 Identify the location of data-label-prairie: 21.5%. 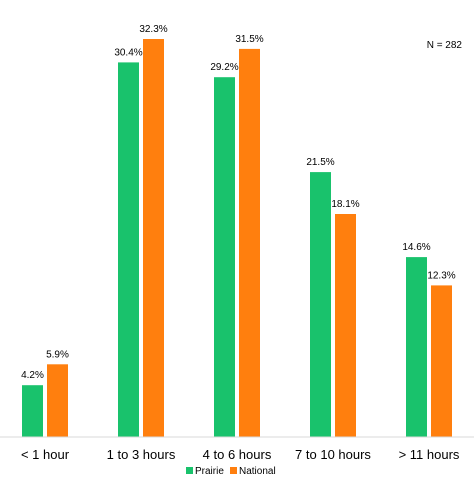
(320, 162).